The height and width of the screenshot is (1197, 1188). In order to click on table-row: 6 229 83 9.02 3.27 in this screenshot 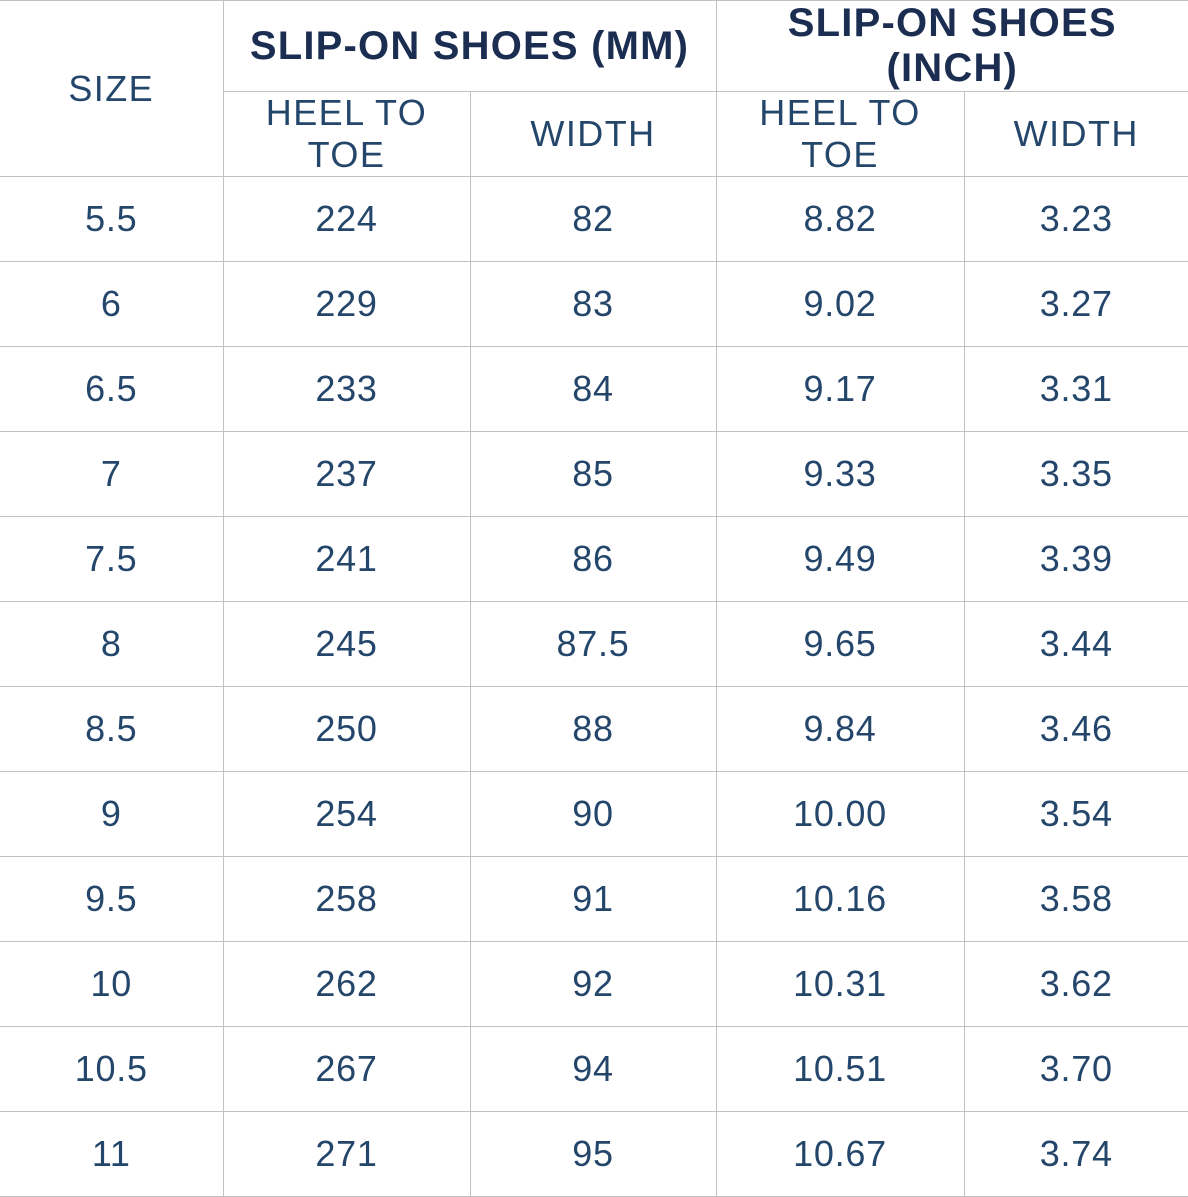, I will do `click(594, 304)`.